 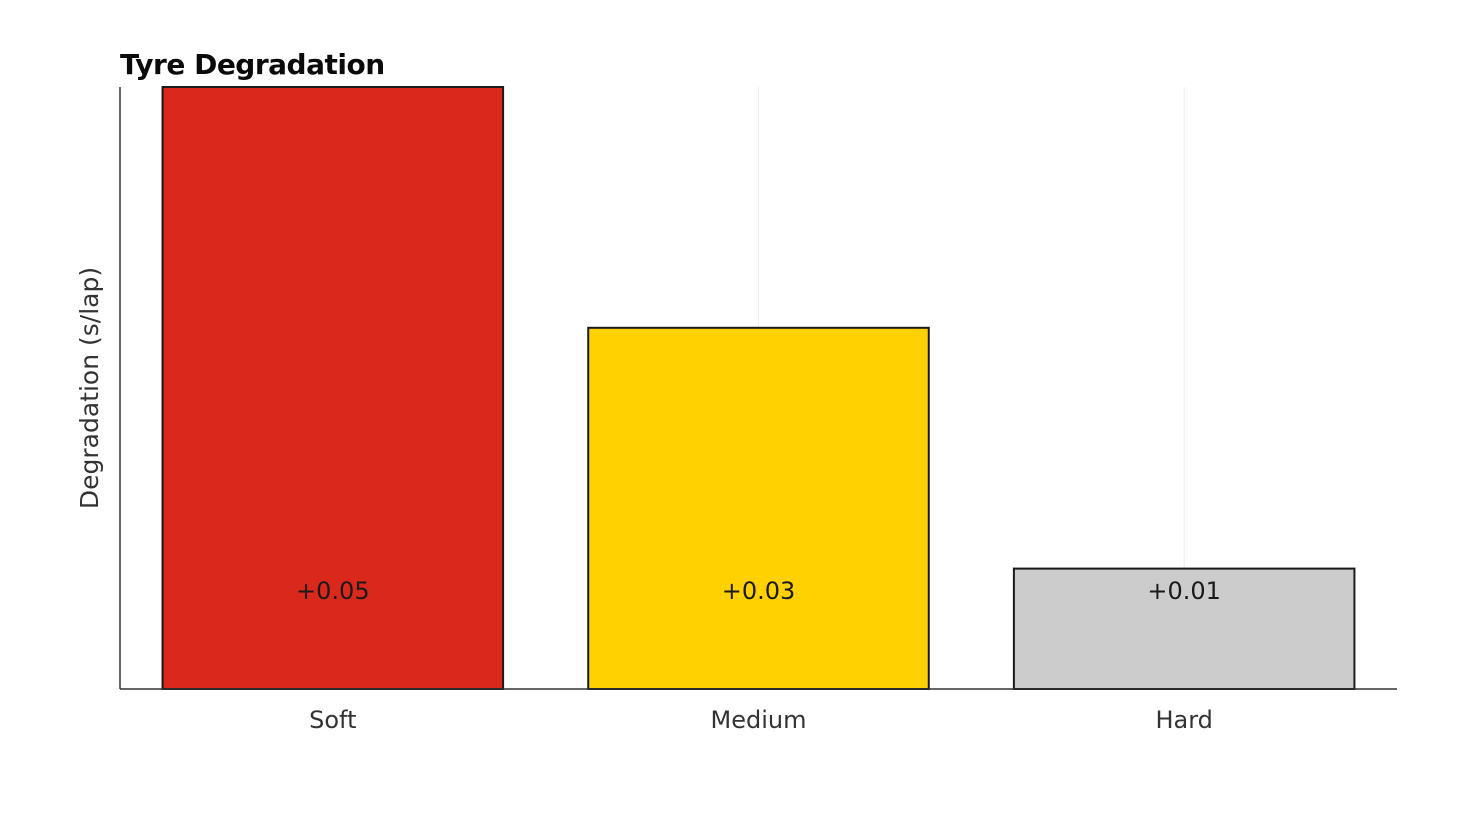 I want to click on data-label-medium: +0.03, so click(x=759, y=591).